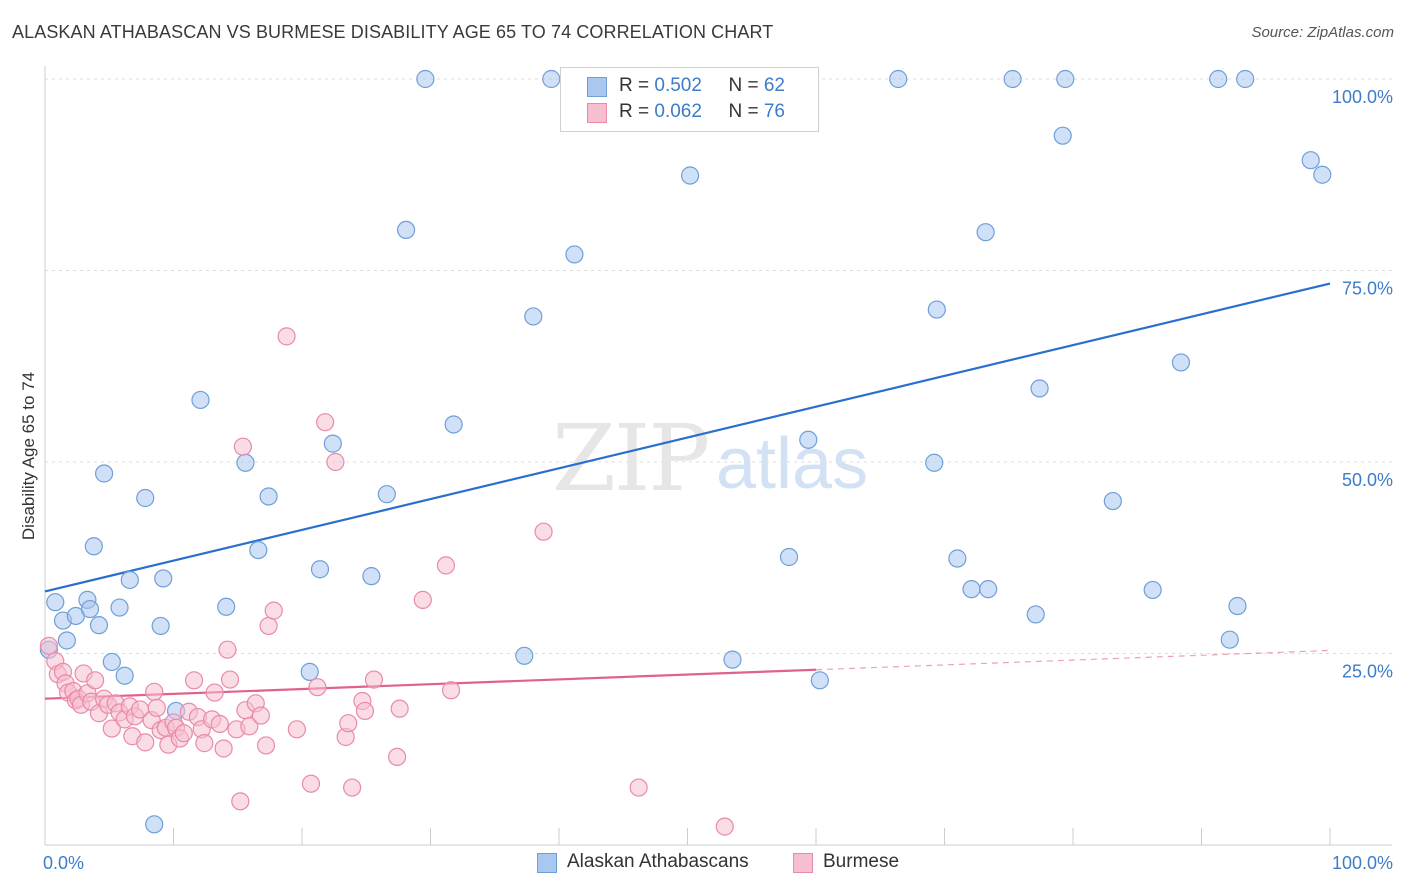 The image size is (1406, 892). What do you see at coordinates (637, 85) in the screenshot?
I see `r-label: R =` at bounding box center [637, 85].